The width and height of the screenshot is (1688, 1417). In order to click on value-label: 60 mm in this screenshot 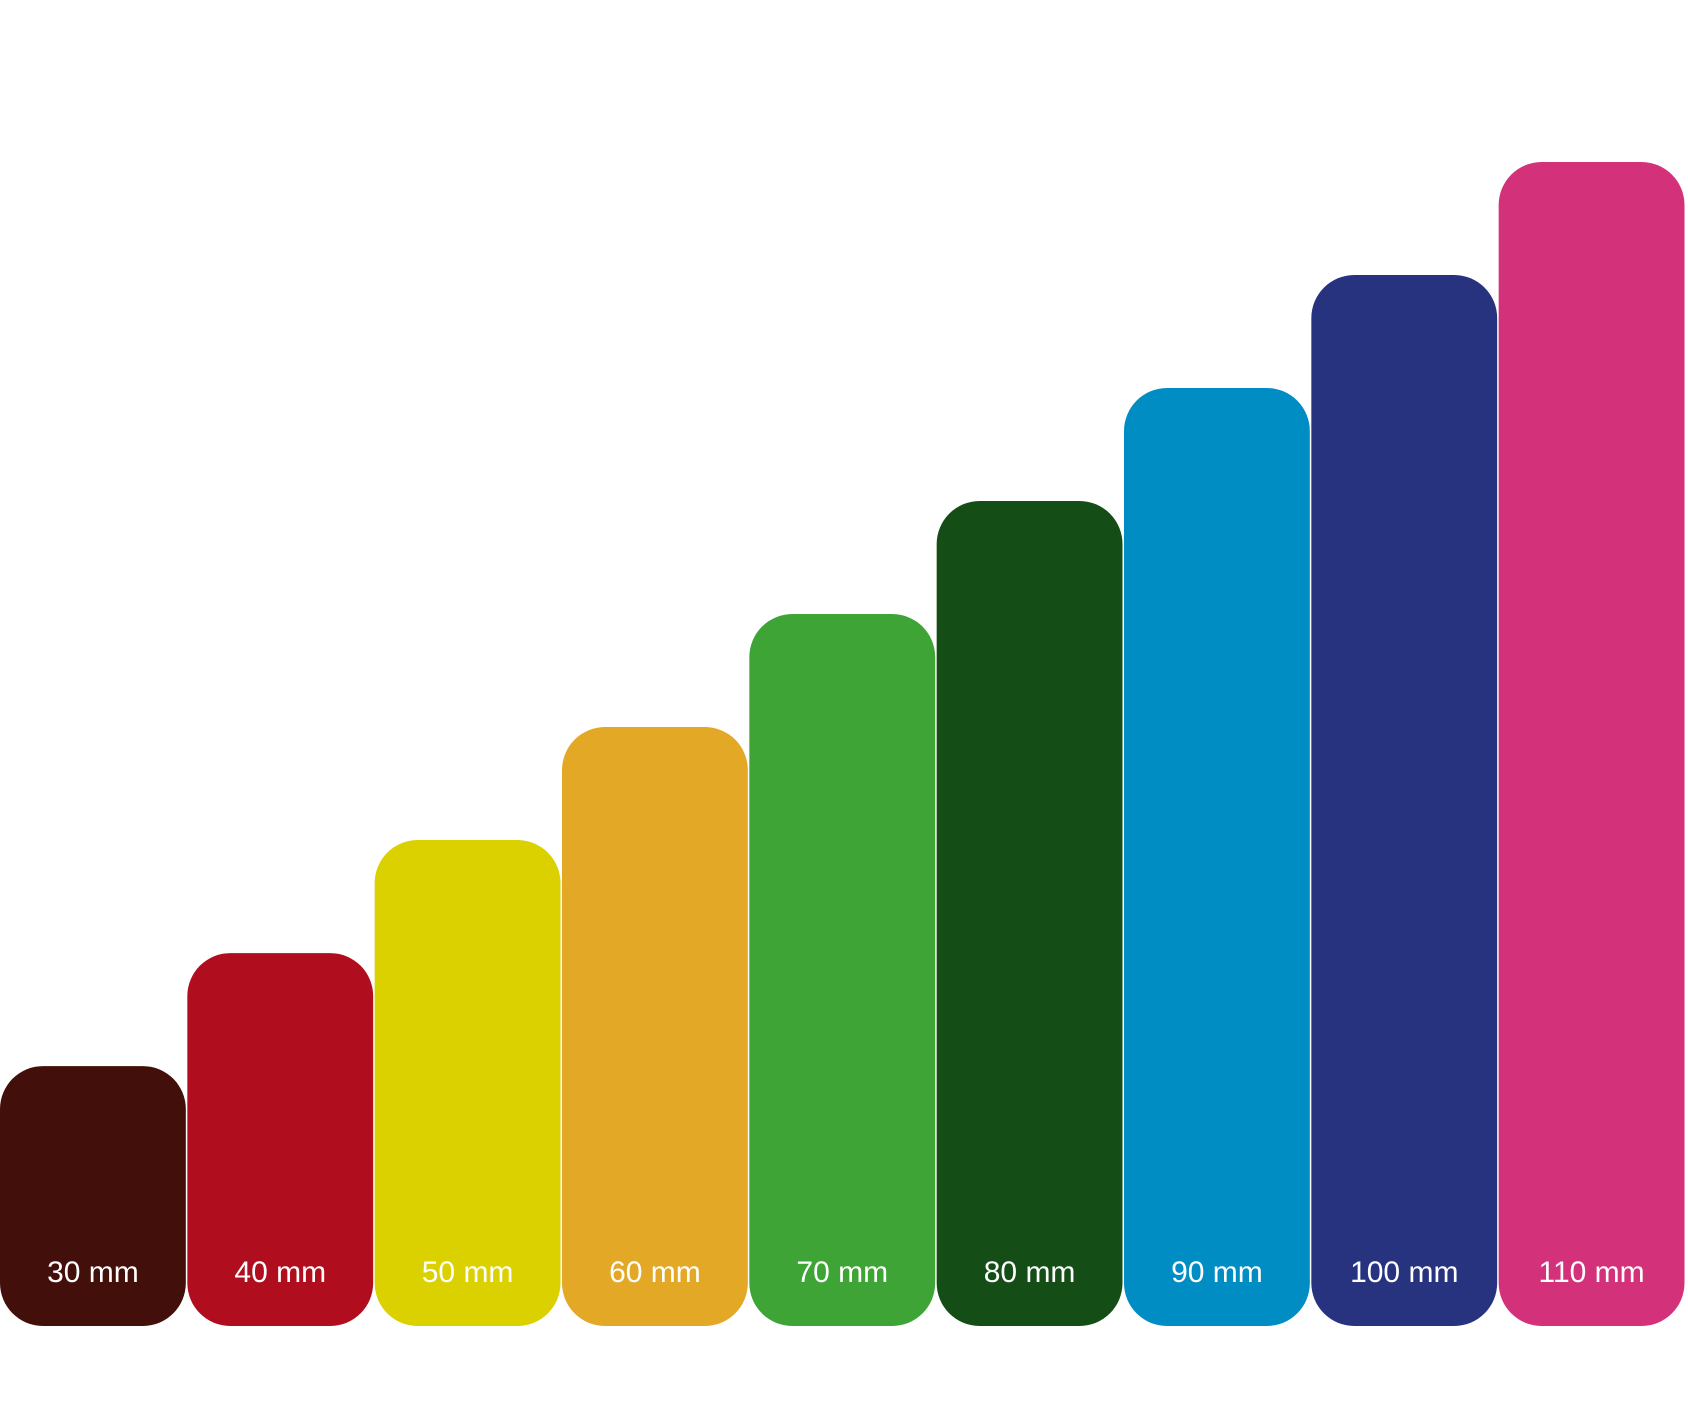, I will do `click(655, 1272)`.